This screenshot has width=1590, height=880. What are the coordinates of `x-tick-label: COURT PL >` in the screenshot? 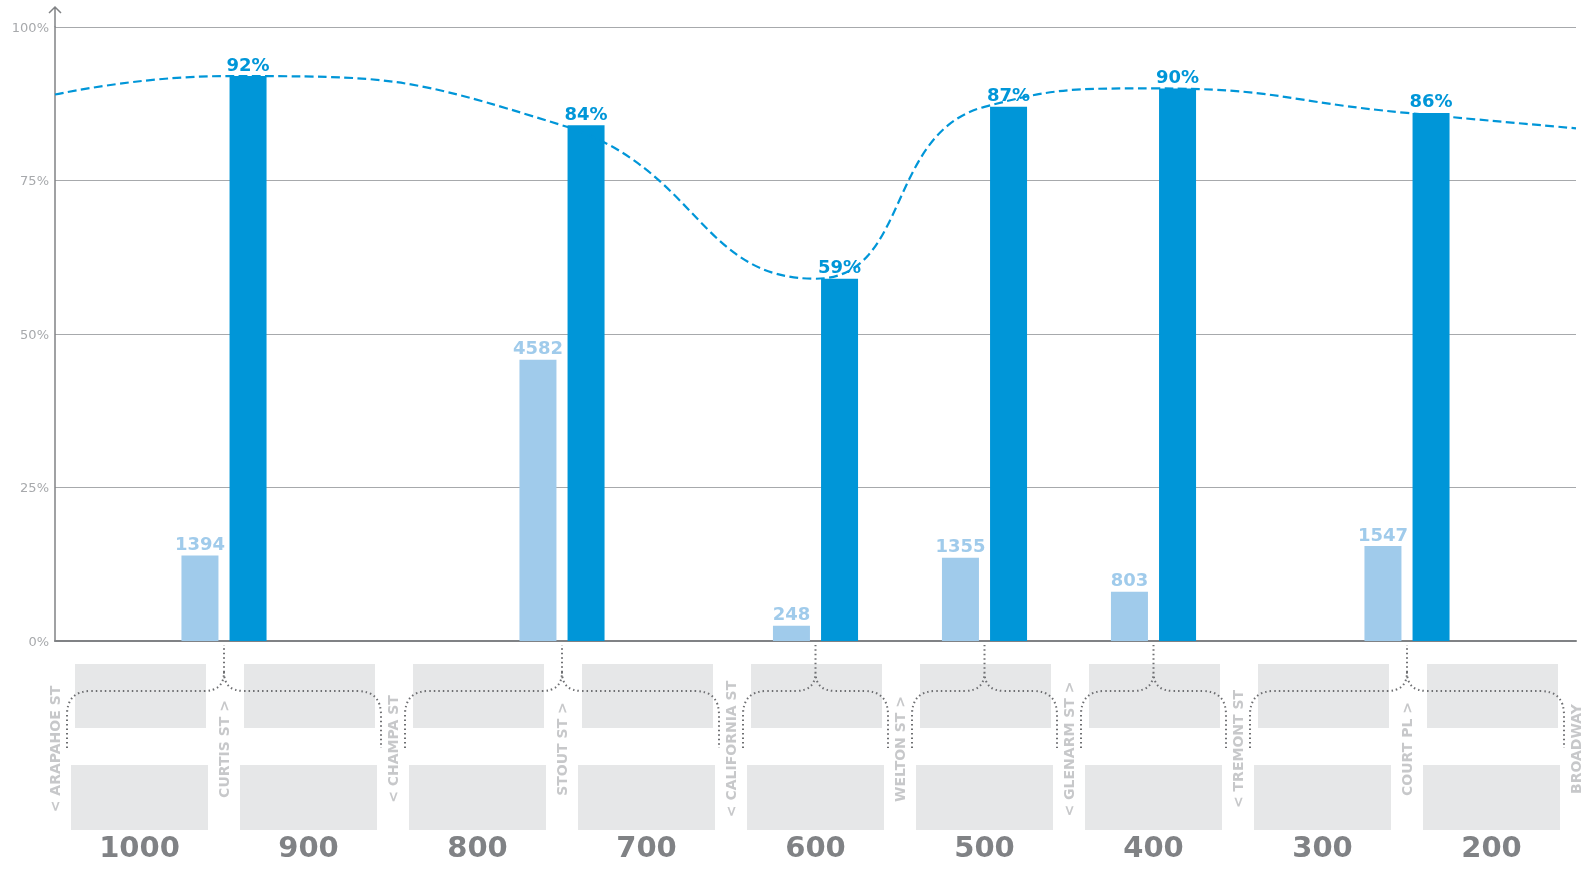 It's located at (1407, 749).